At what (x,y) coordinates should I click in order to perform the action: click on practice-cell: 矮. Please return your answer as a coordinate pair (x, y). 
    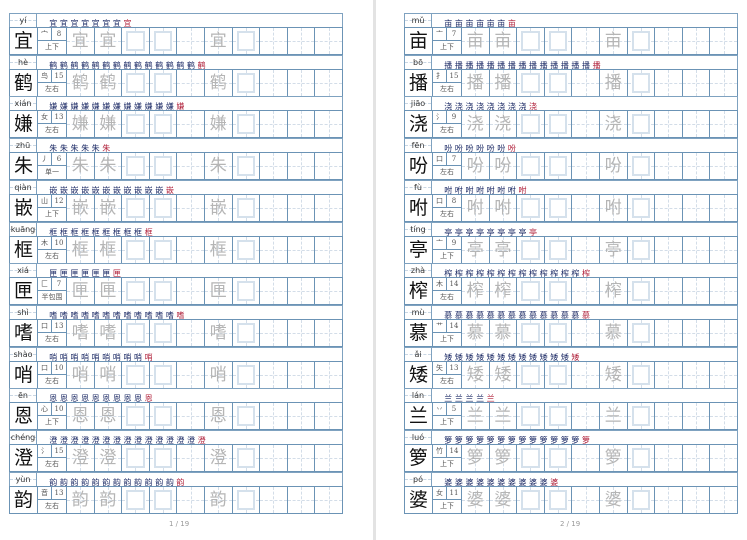
    Looking at the image, I should click on (503, 374).